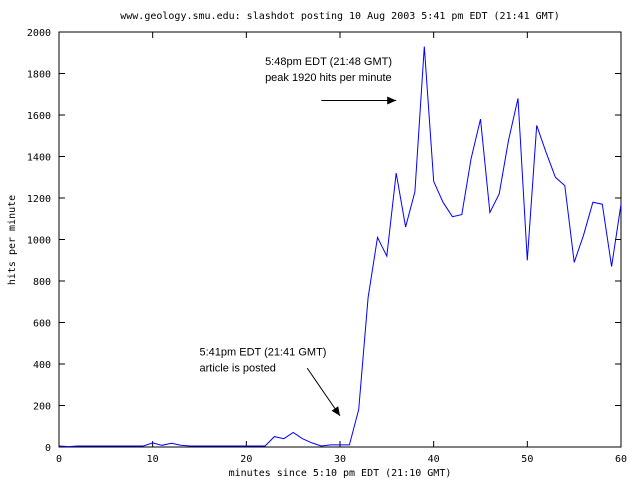  What do you see at coordinates (39, 116) in the screenshot?
I see `y-tick-label: 1600` at bounding box center [39, 116].